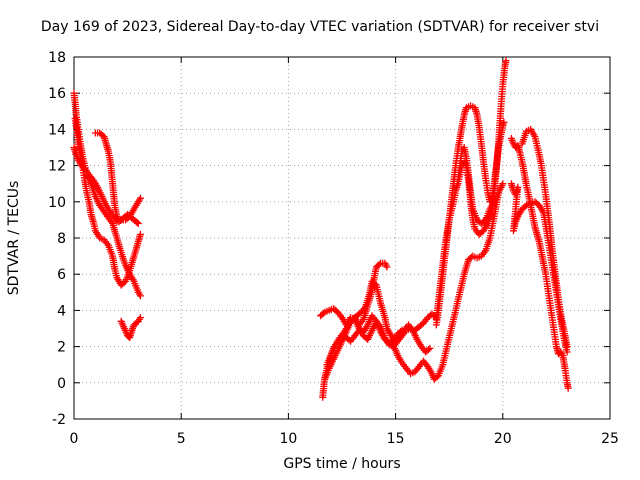 This screenshot has width=640, height=480. Describe the element at coordinates (396, 439) in the screenshot. I see `x-tick-label: 15` at that location.